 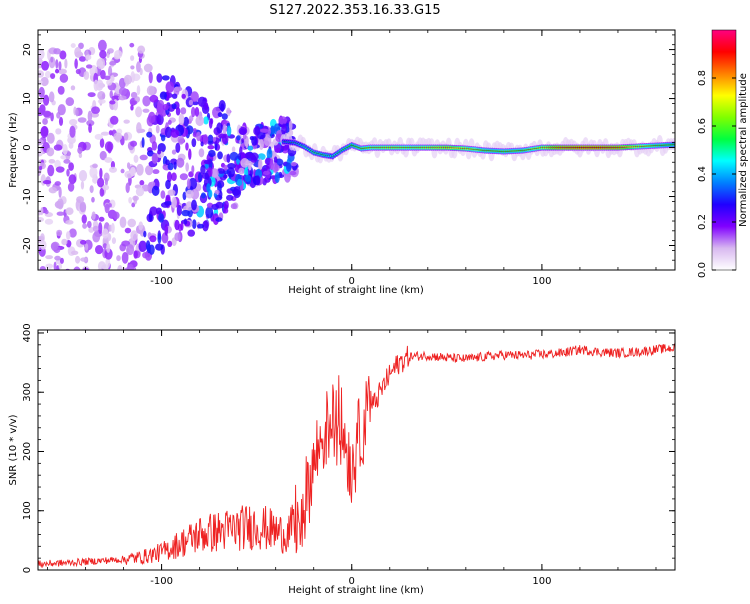 I want to click on y-tick-label: -20, so click(x=27, y=245).